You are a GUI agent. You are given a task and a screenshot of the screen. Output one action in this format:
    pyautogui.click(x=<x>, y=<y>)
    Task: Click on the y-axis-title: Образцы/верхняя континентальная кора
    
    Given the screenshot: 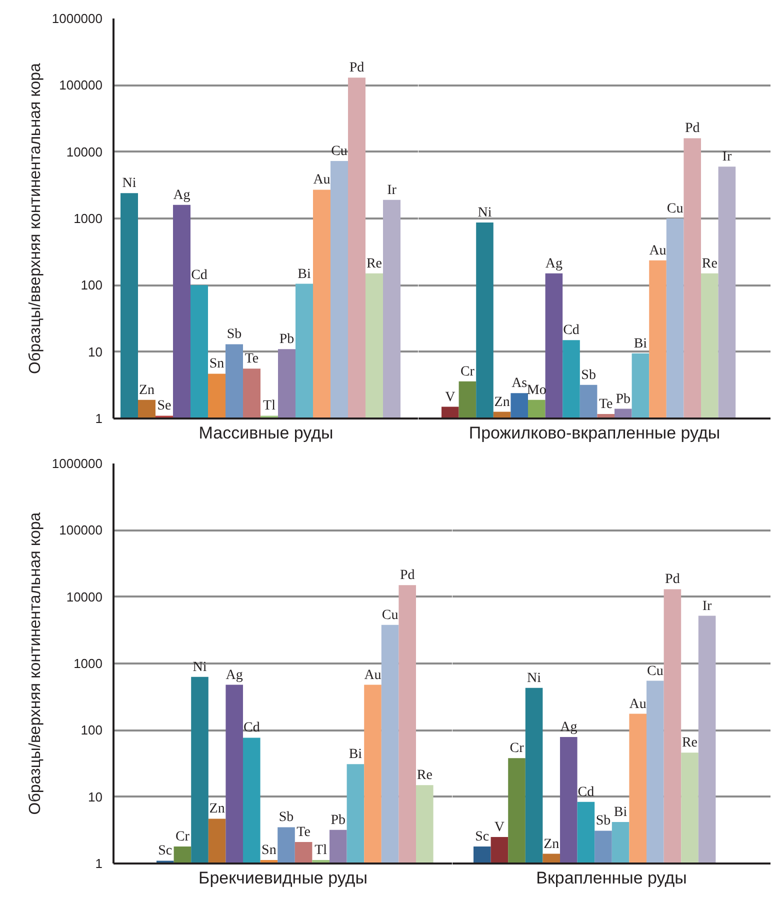 What is the action you would take?
    pyautogui.click(x=35, y=663)
    